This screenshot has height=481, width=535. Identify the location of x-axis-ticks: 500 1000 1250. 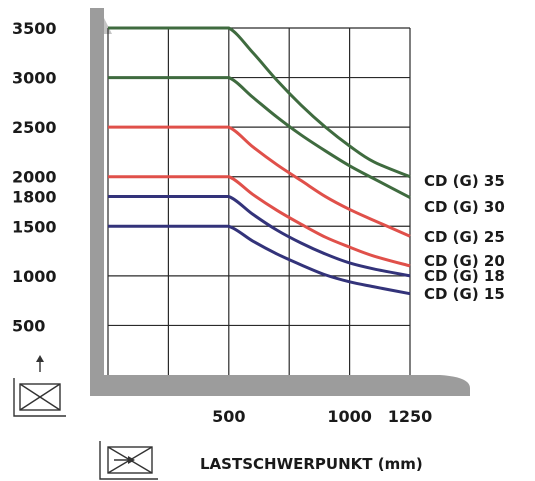
(322, 416).